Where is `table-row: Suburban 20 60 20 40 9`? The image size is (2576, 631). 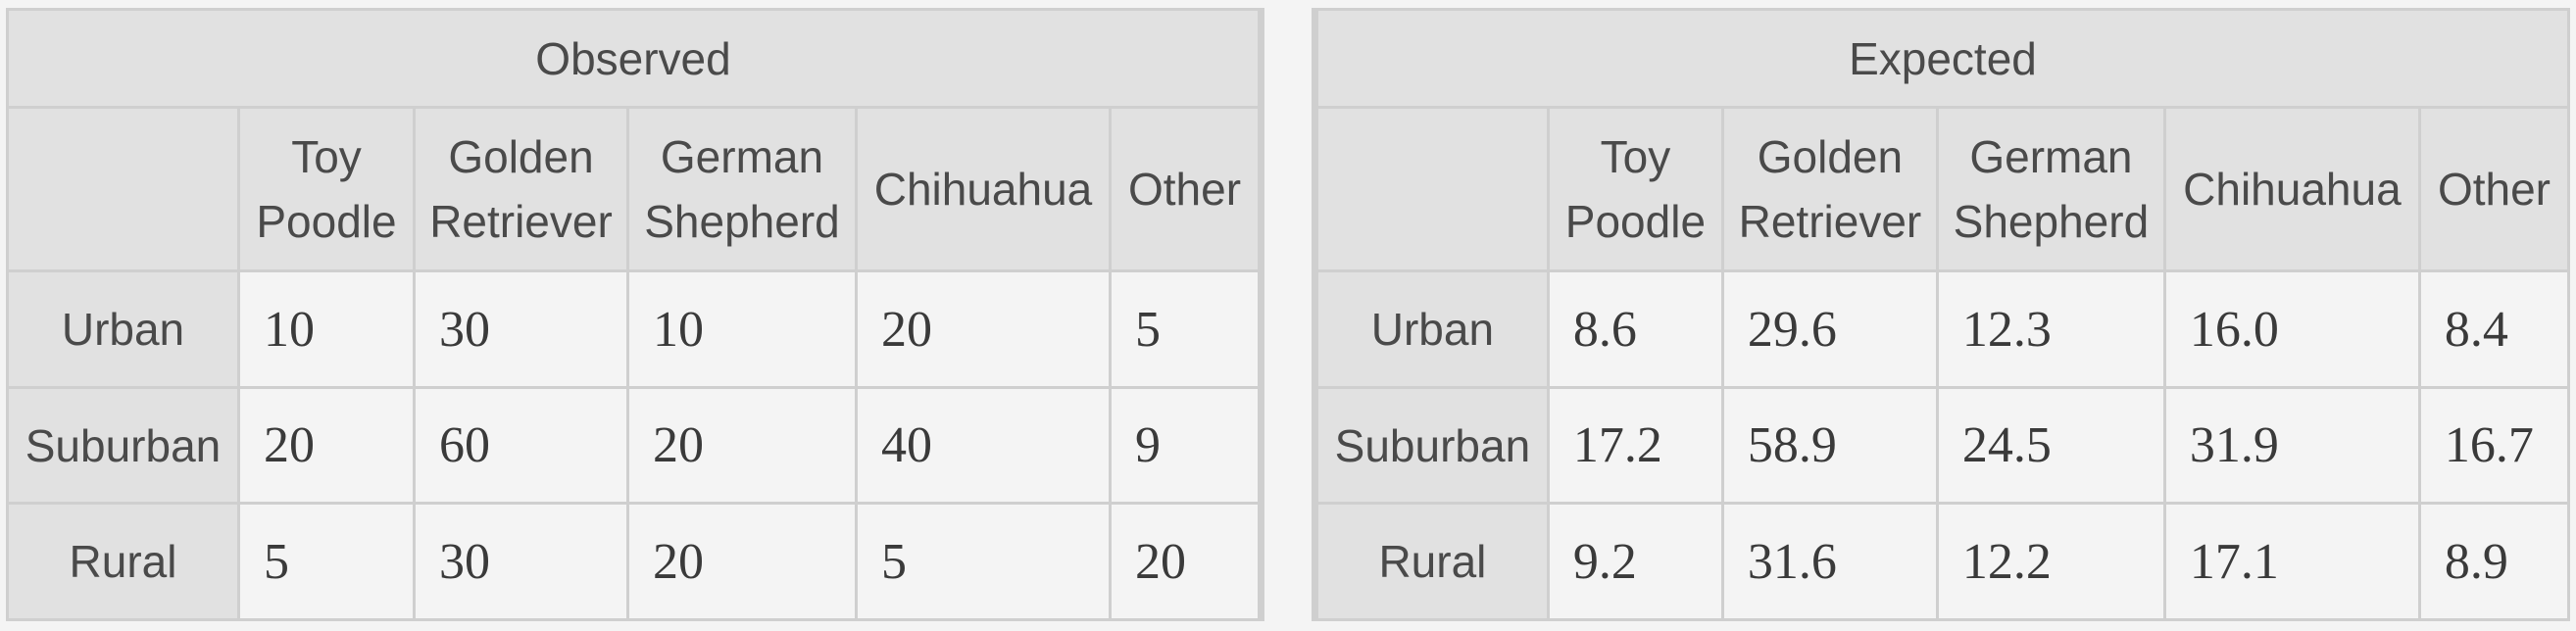
table-row: Suburban 20 60 20 40 9 is located at coordinates (634, 446).